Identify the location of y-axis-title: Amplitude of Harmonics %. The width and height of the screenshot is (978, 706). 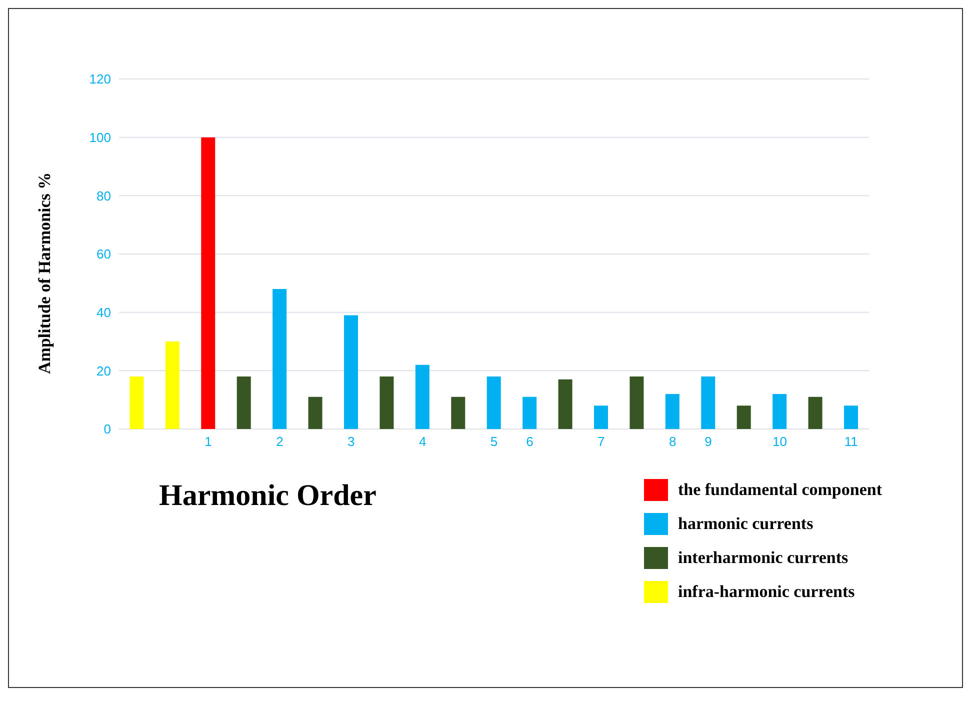
(44, 273).